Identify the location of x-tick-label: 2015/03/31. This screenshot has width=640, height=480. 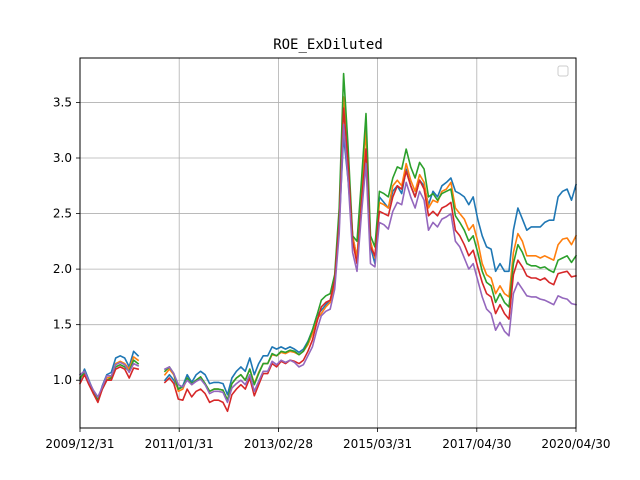
(377, 444).